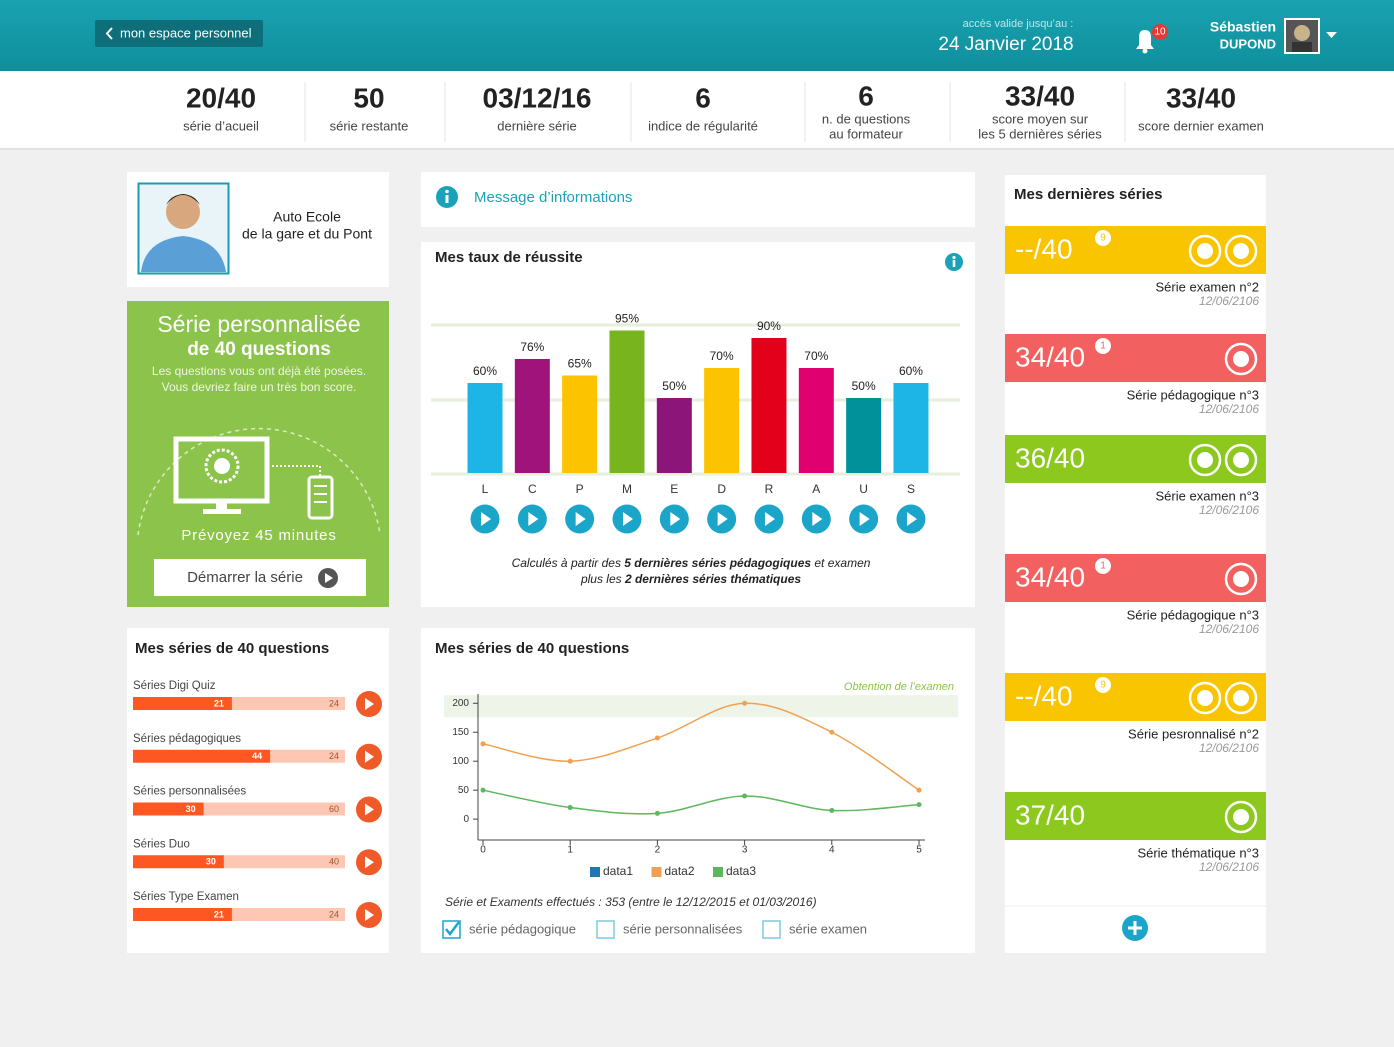 This screenshot has width=1394, height=1047. What do you see at coordinates (334, 809) in the screenshot?
I see `progress-total-label: 60` at bounding box center [334, 809].